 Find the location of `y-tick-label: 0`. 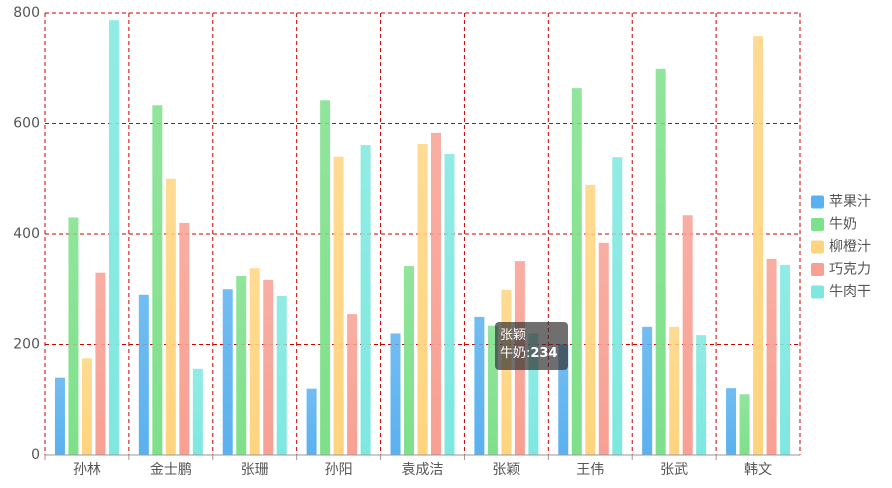

y-tick-label: 0 is located at coordinates (35, 455).